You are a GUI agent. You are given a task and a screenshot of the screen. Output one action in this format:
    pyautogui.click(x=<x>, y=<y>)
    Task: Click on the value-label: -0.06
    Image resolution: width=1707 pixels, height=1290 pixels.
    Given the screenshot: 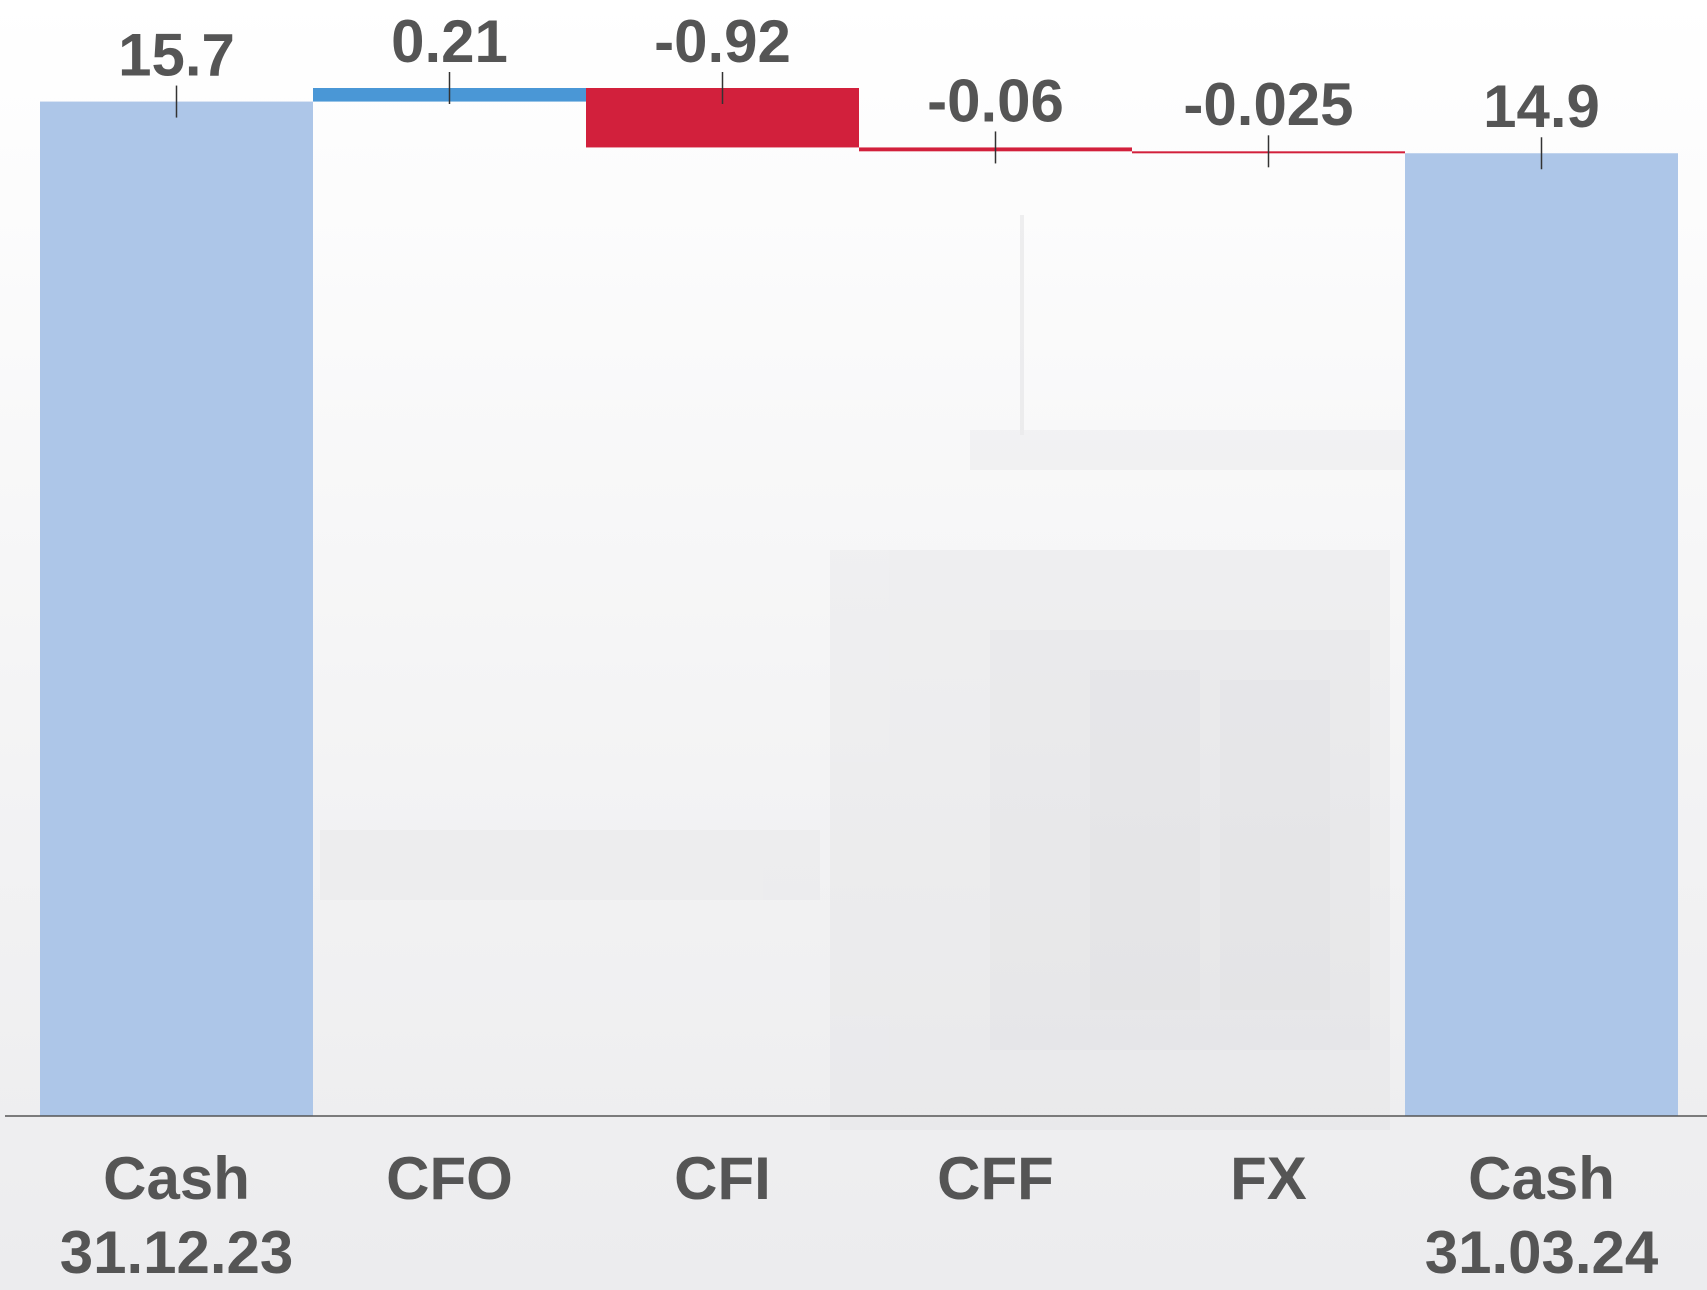 What is the action you would take?
    pyautogui.click(x=995, y=100)
    